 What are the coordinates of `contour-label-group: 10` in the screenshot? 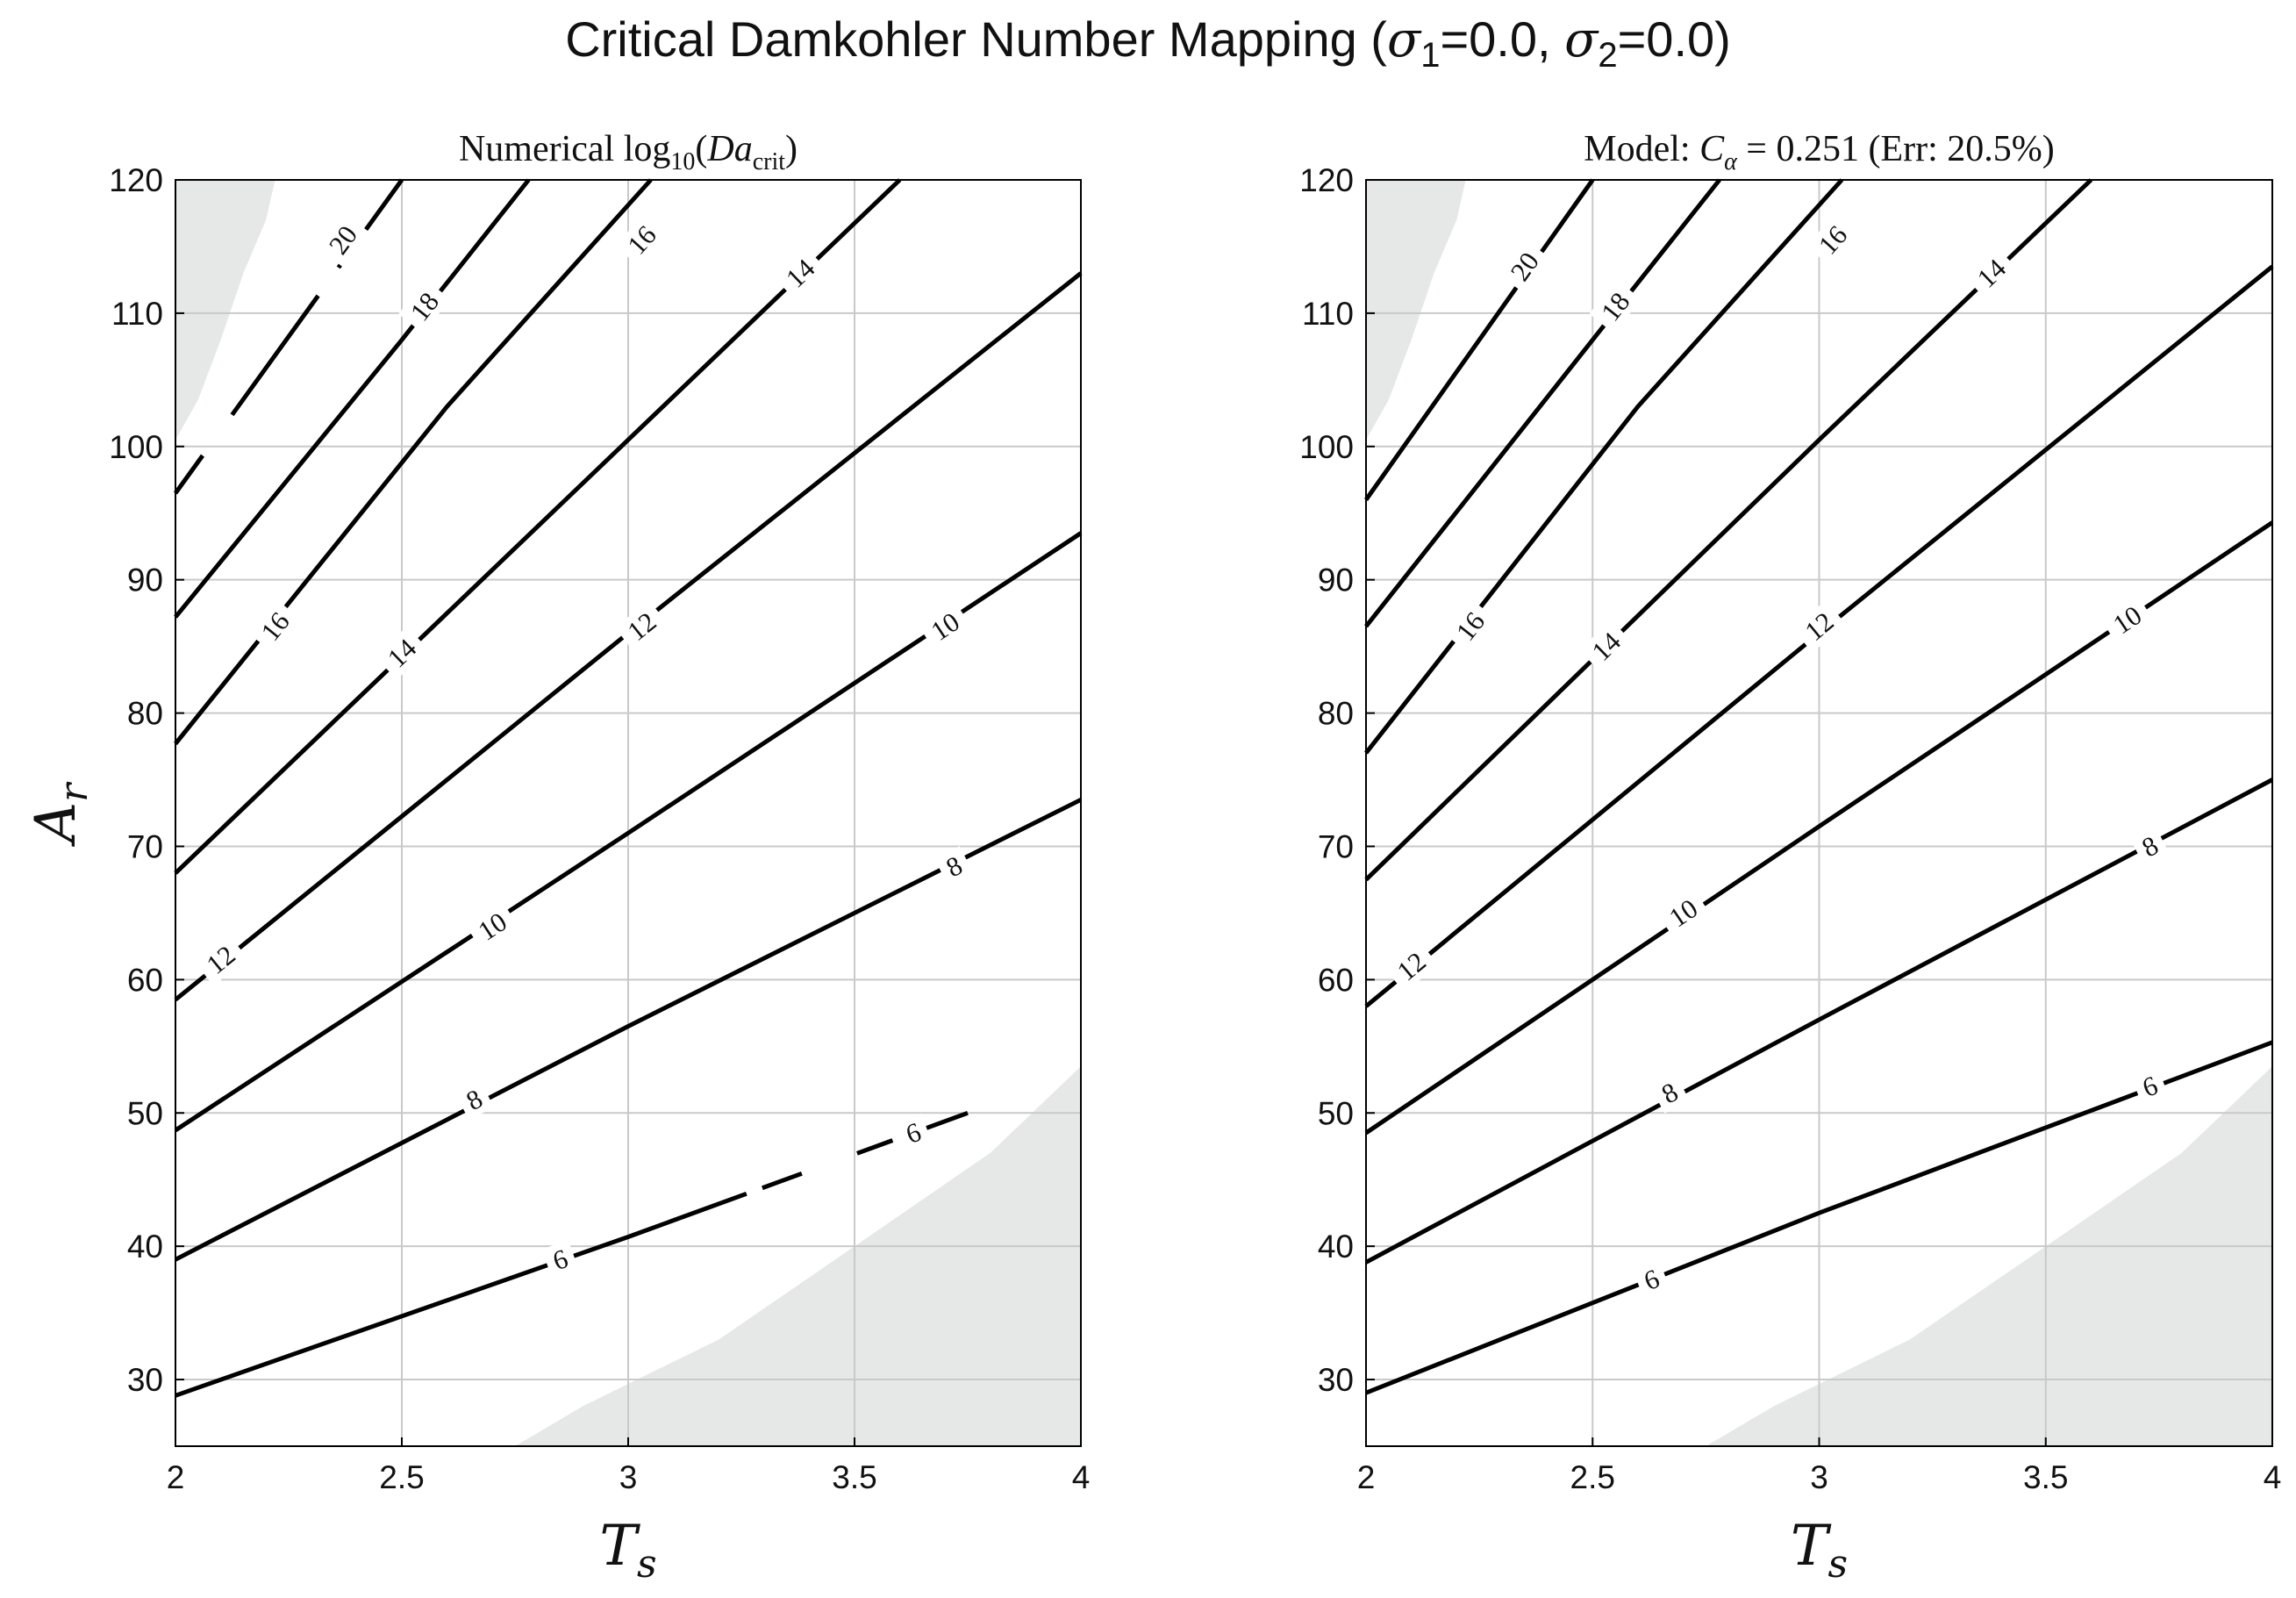 It's located at (2127, 620).